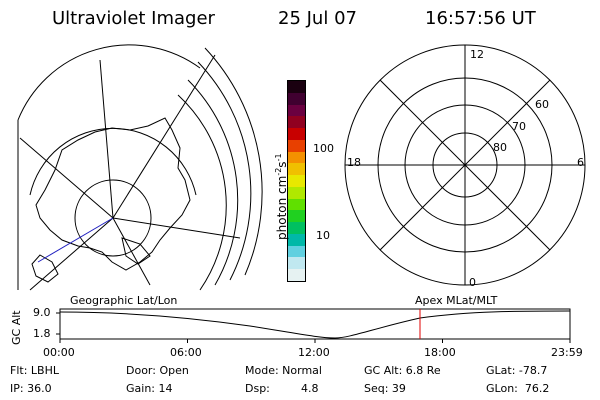 This screenshot has width=600, height=400. Describe the element at coordinates (310, 388) in the screenshot. I see `status-dsp-value: 4.8` at that location.